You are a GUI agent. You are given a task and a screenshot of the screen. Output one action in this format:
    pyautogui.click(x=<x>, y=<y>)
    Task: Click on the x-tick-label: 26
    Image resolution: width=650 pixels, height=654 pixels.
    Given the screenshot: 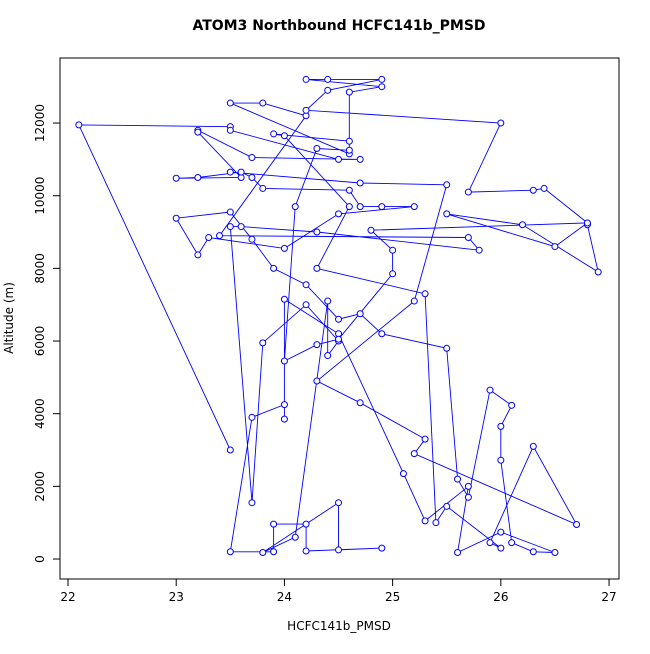 What is the action you would take?
    pyautogui.click(x=500, y=597)
    